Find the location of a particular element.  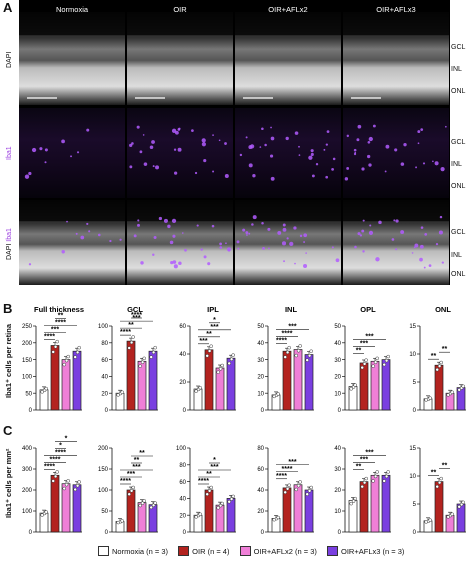

panel-a-label: A is located at coordinates (8, 7).